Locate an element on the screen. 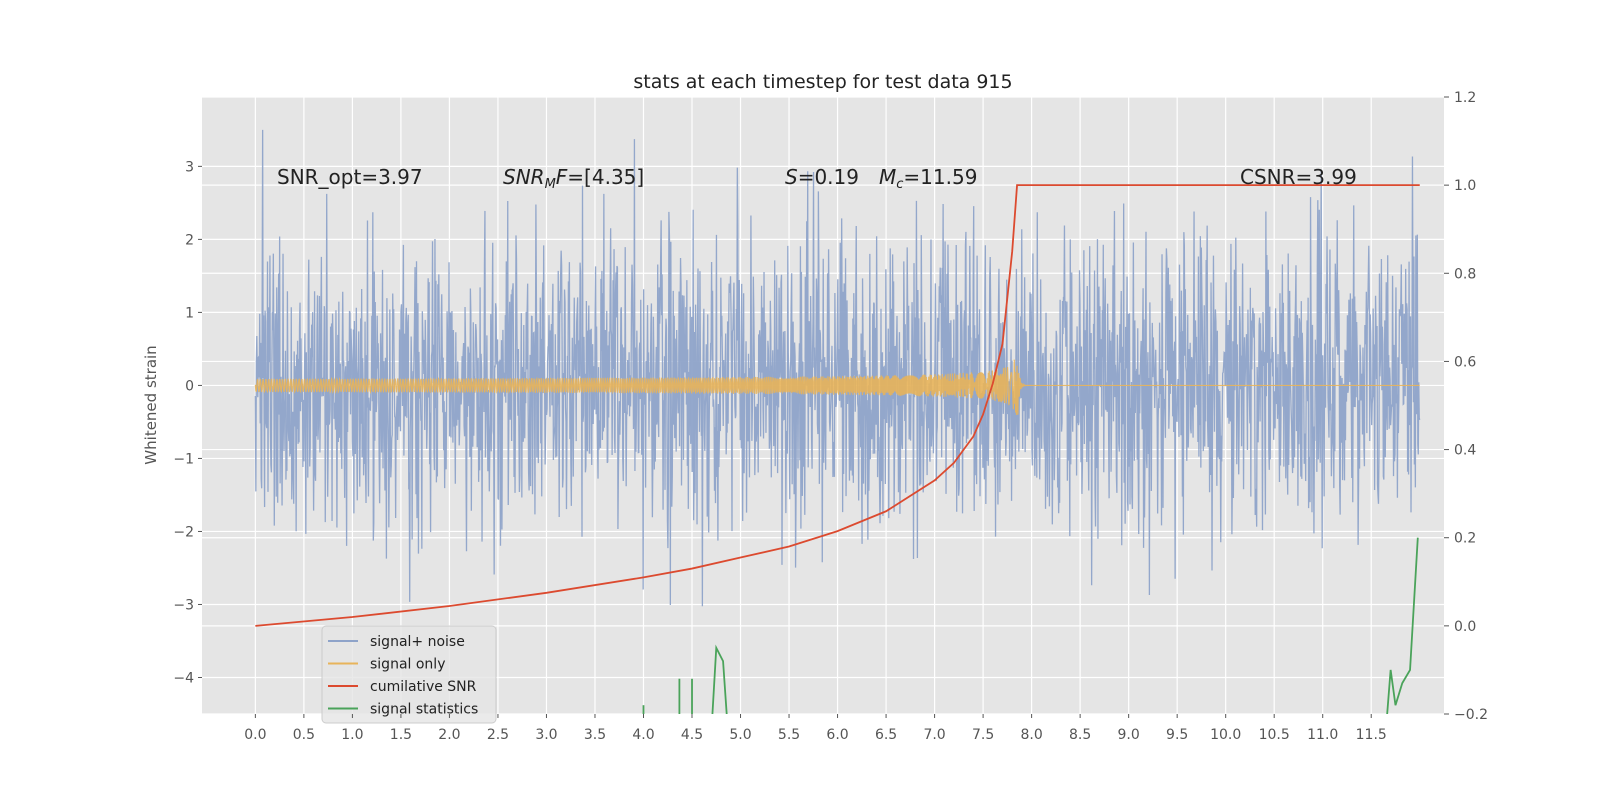  y-right-tick-label: −0.2 is located at coordinates (1471, 715).